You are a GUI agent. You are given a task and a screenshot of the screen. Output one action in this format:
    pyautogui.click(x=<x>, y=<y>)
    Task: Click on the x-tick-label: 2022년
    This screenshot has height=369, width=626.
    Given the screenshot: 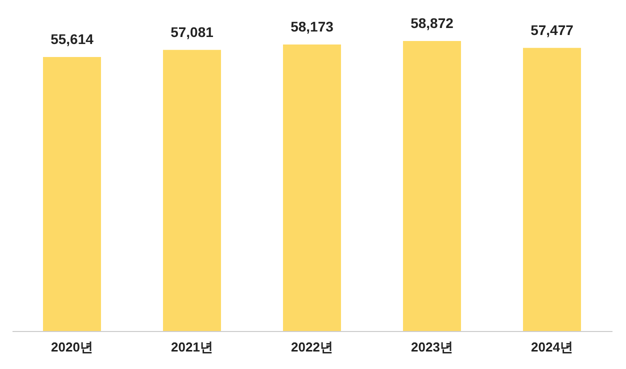 What is the action you would take?
    pyautogui.click(x=312, y=347)
    